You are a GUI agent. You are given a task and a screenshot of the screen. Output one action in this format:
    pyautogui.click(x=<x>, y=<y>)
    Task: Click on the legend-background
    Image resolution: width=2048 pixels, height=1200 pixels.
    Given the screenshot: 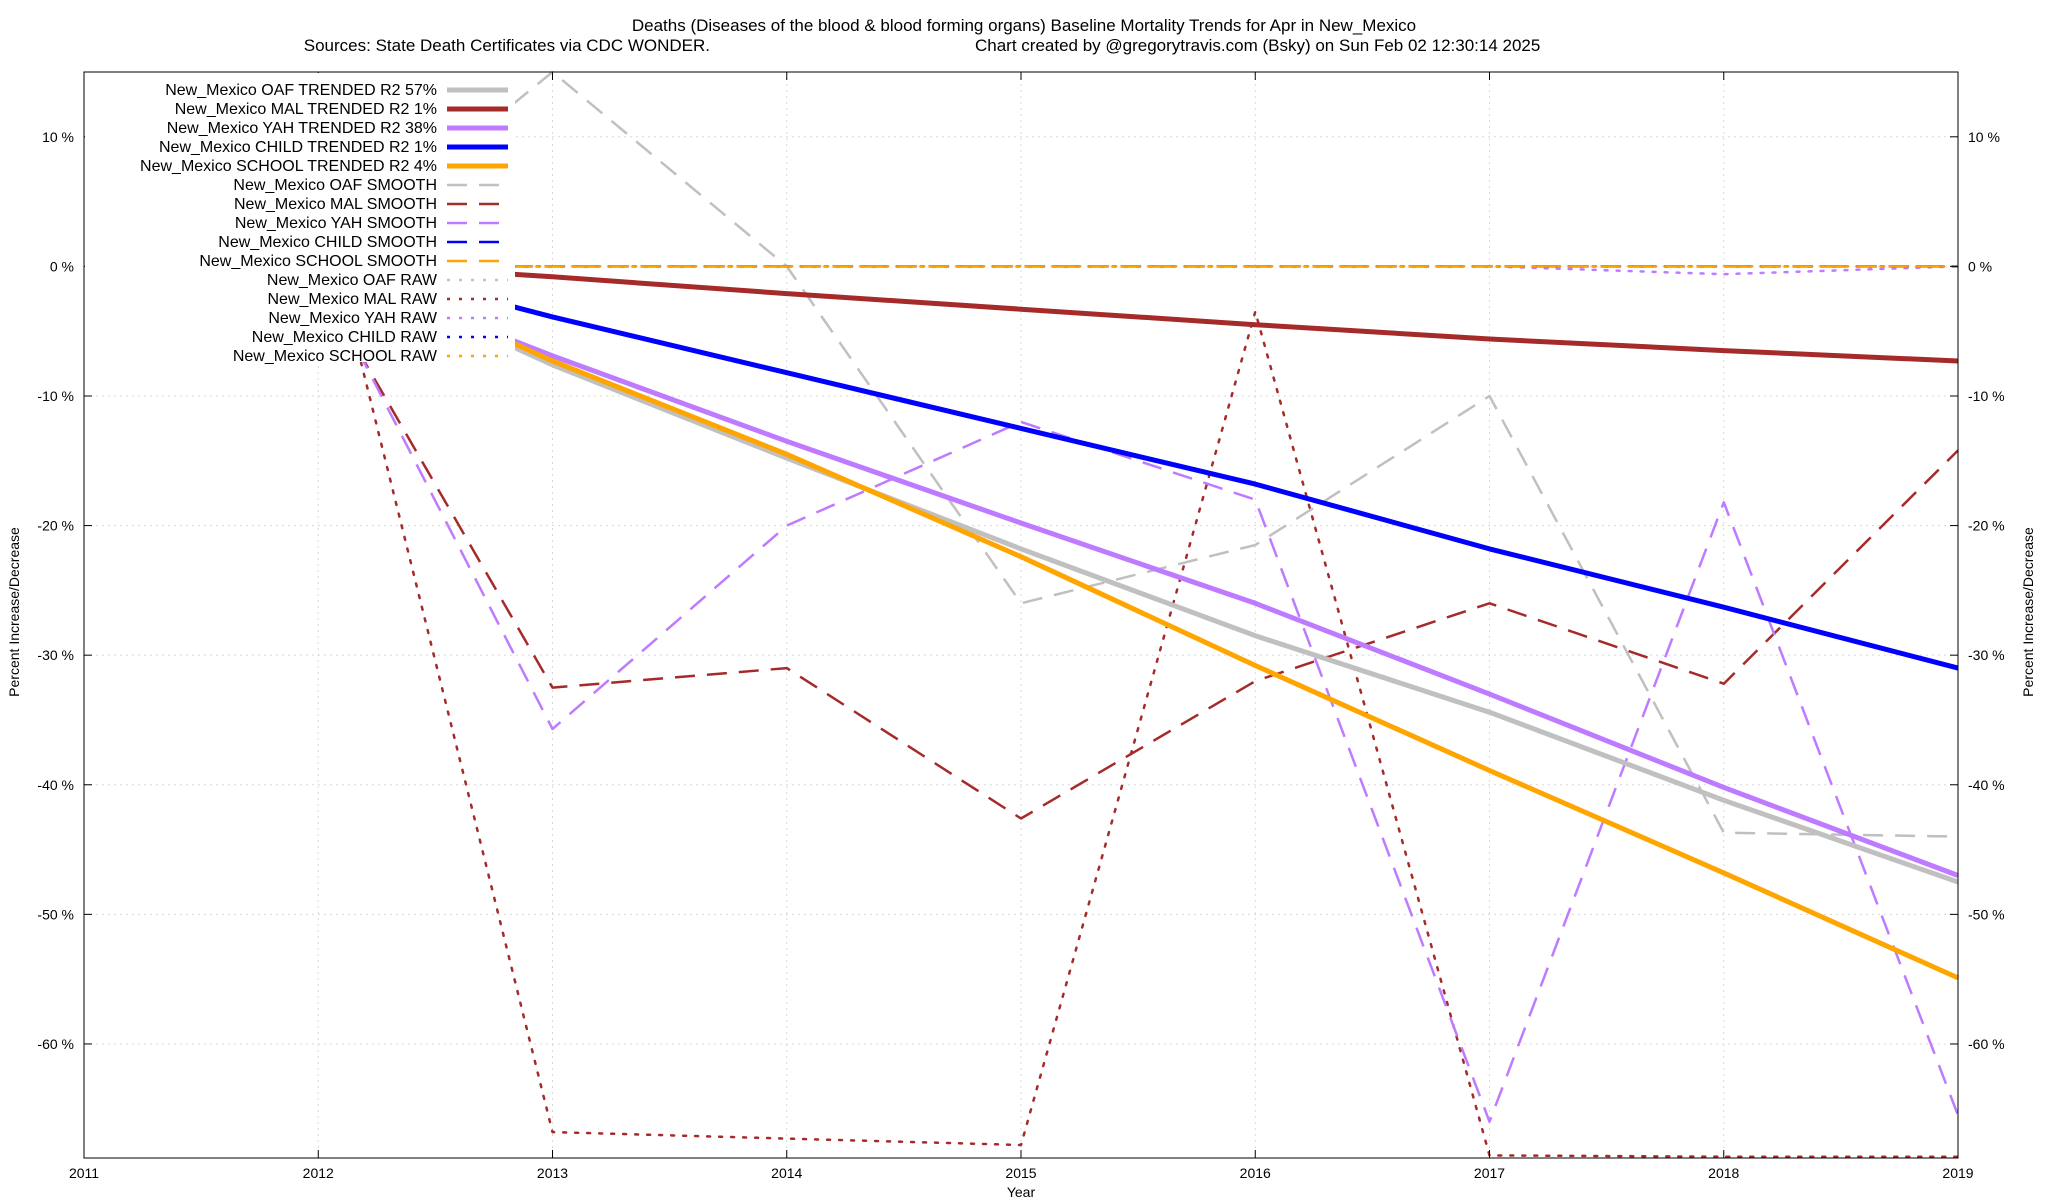 What is the action you would take?
    pyautogui.click(x=300, y=217)
    